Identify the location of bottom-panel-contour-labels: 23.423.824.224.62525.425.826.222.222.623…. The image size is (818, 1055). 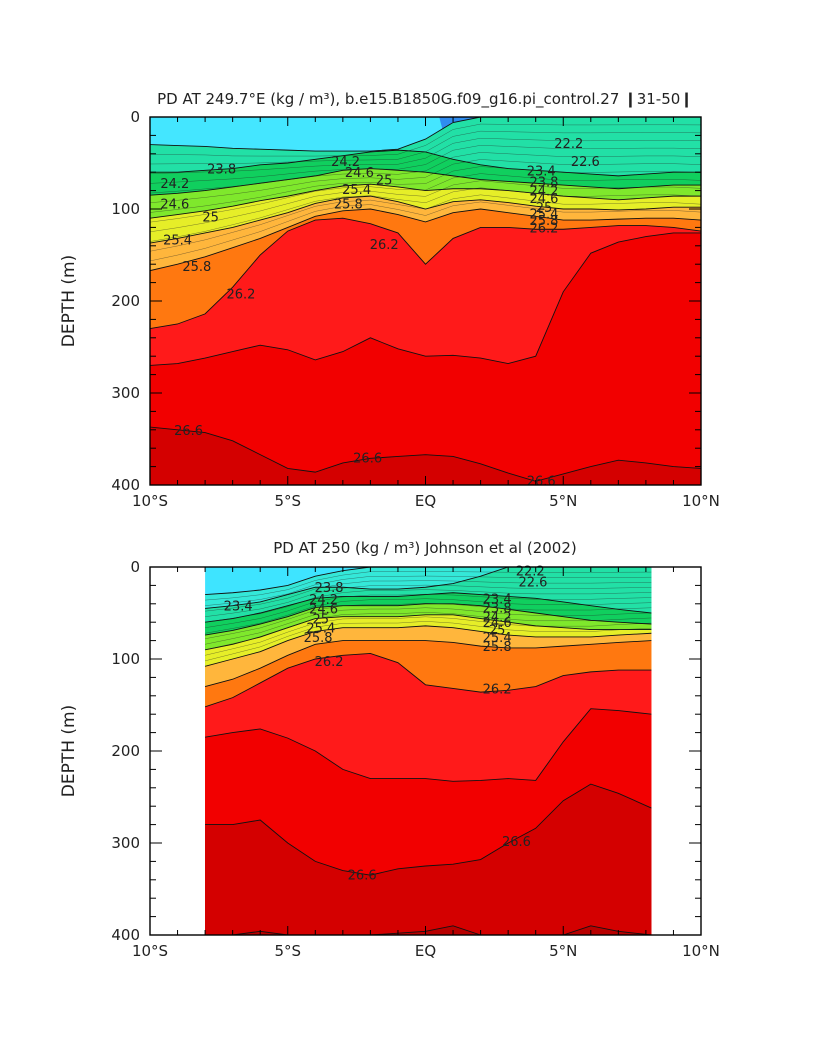
(386, 724).